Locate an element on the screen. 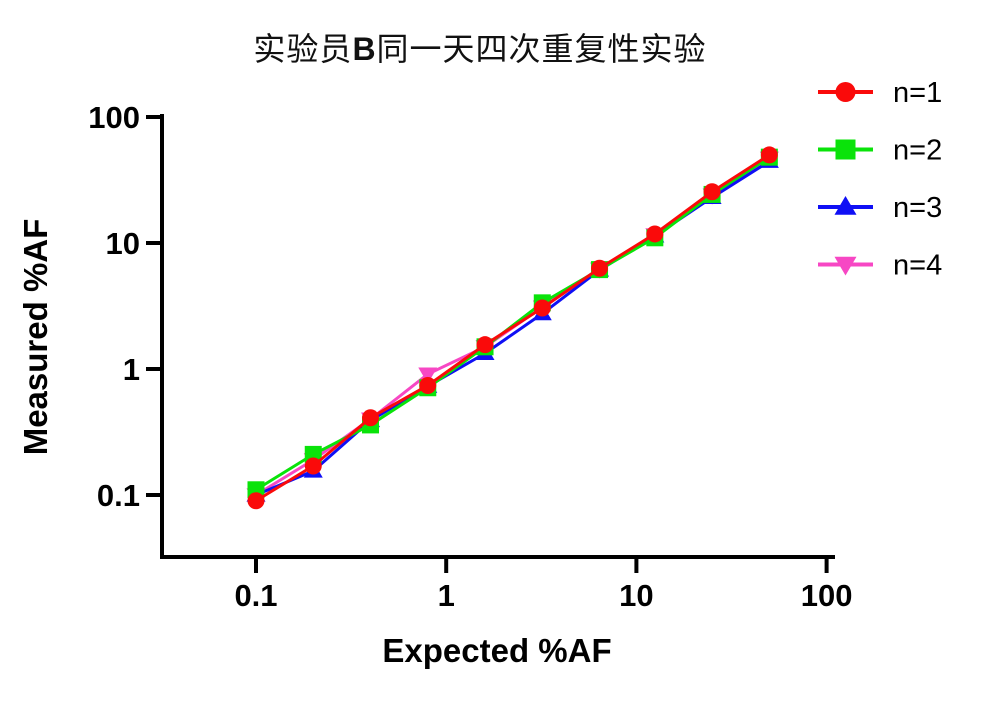 The image size is (988, 708). y-tick-label: 10 is located at coordinates (123, 243).